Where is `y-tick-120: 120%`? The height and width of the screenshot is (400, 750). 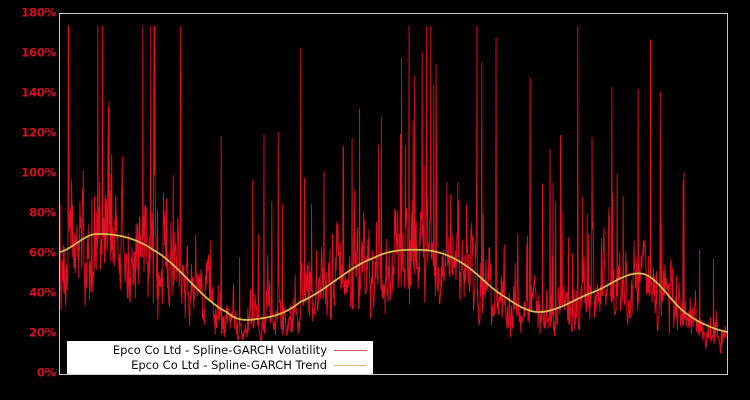 y-tick-120: 120% is located at coordinates (38, 132).